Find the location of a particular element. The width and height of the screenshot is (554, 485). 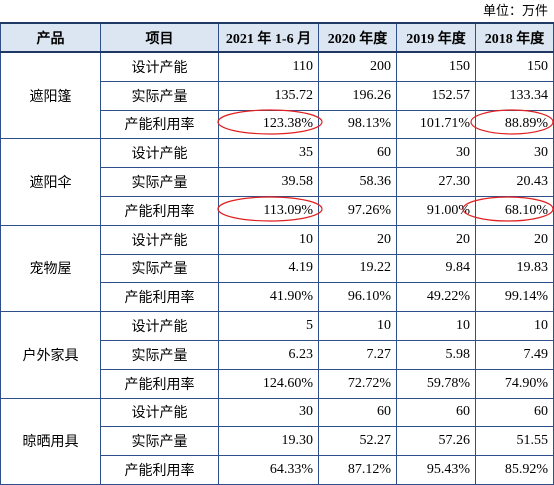

value-cell: 59.78% is located at coordinates (436, 383).